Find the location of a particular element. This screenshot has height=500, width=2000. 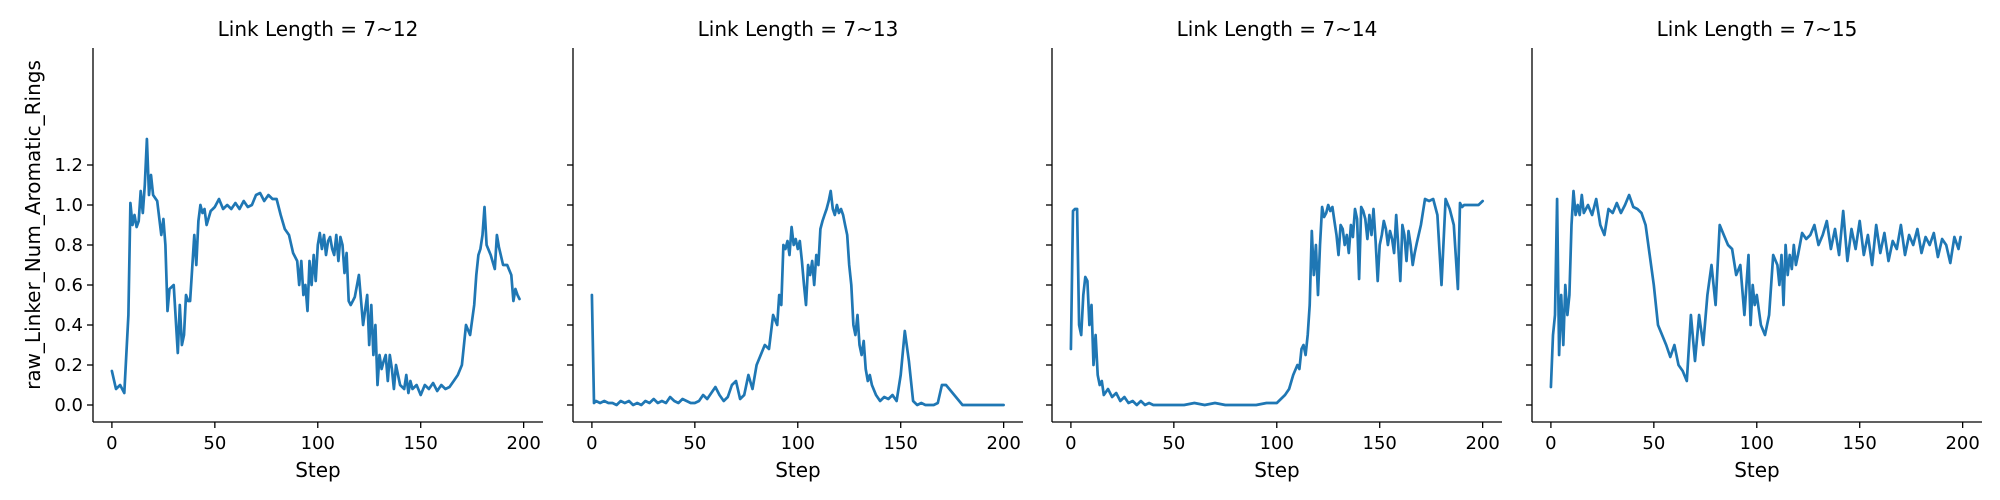

y-tick-label: 0.2 is located at coordinates (68, 365).